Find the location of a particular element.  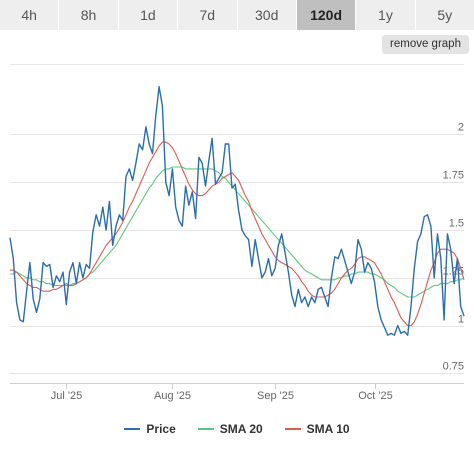

chart-legend: Price SMA 20 SMA 10 is located at coordinates (237, 429).